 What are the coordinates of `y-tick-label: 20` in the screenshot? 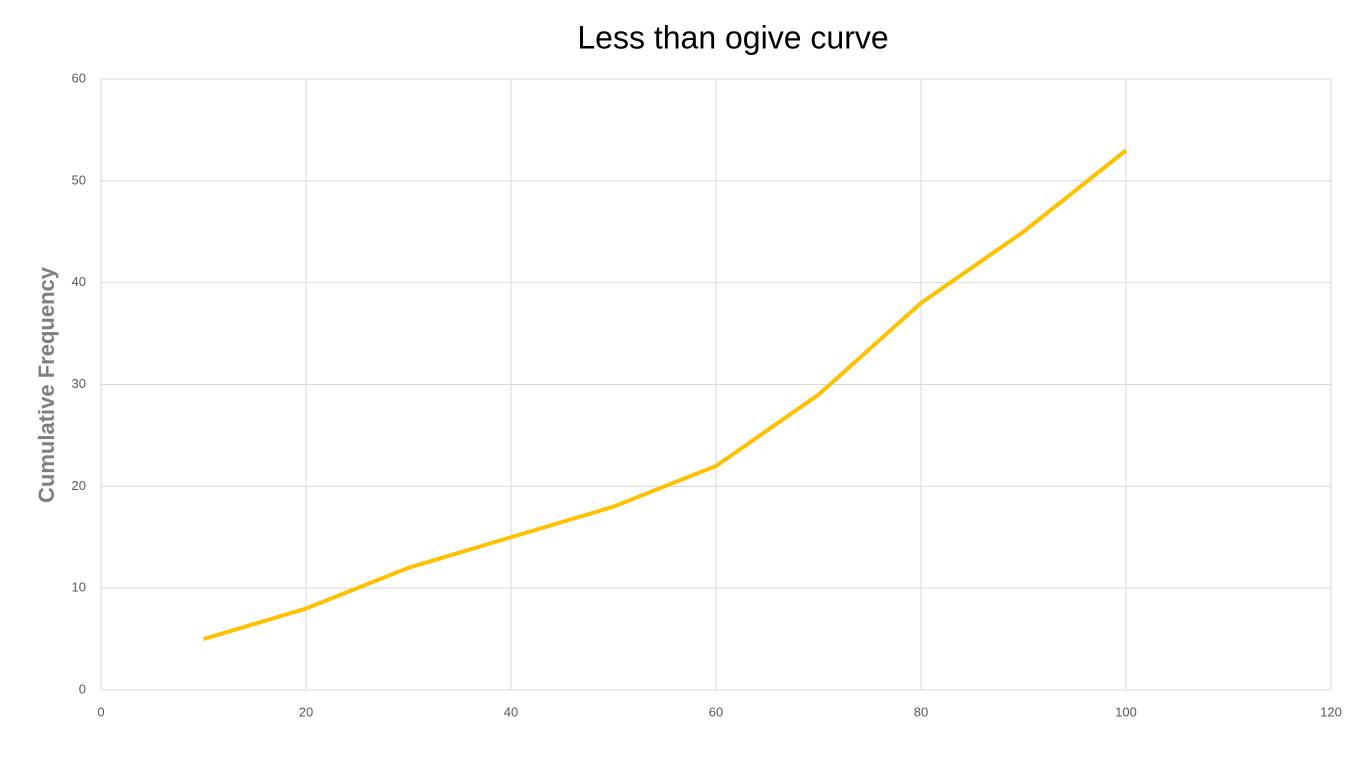 It's located at (79, 485).